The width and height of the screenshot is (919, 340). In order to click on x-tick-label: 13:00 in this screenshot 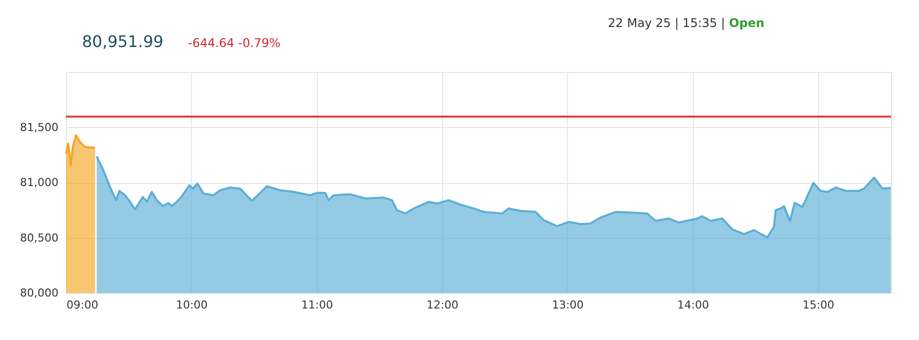, I will do `click(568, 305)`.